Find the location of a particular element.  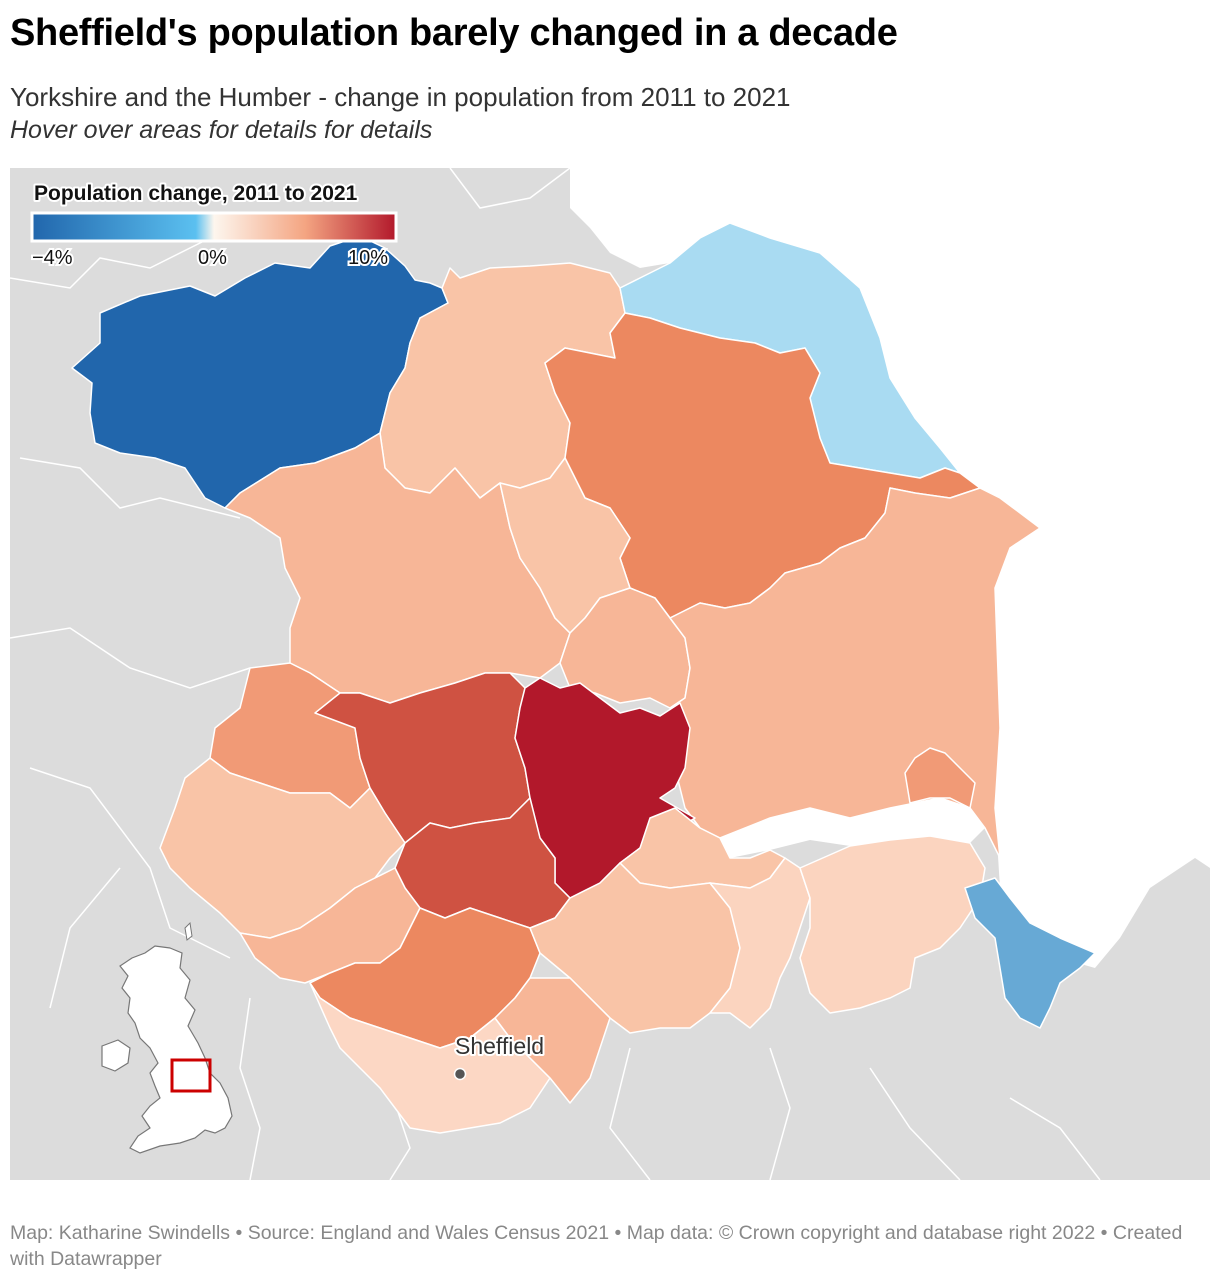

district-sheffield-east is located at coordinates (552, 1040).